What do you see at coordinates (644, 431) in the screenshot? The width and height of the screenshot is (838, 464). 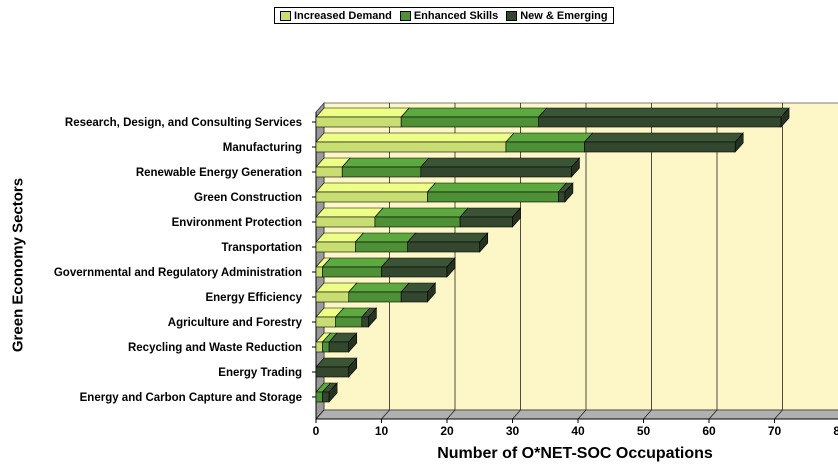 I see `x-tick-label: 50` at bounding box center [644, 431].